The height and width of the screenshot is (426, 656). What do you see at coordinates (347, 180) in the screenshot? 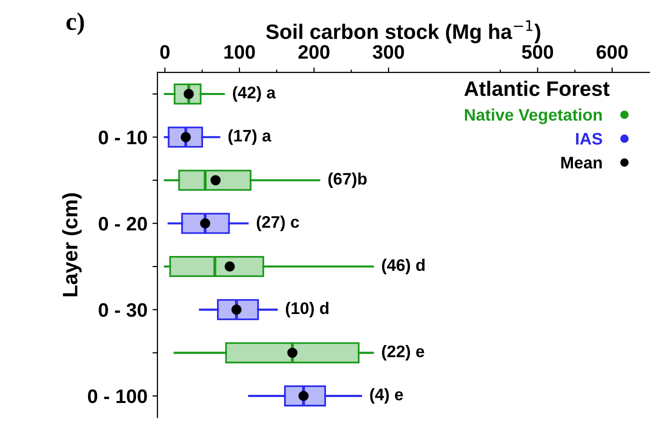
I see `annotation: (67)b` at bounding box center [347, 180].